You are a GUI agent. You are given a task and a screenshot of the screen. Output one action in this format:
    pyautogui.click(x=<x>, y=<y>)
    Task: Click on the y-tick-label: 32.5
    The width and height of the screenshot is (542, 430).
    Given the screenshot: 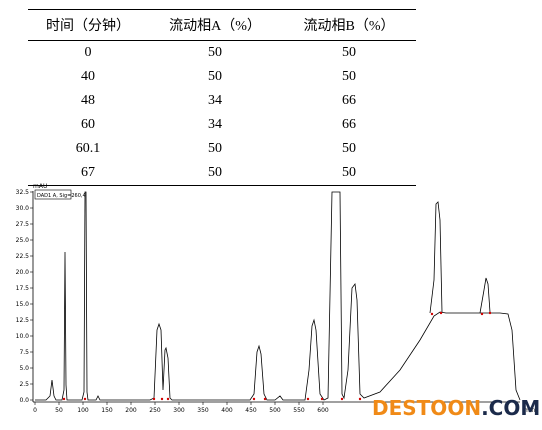 What is the action you would take?
    pyautogui.click(x=23, y=192)
    